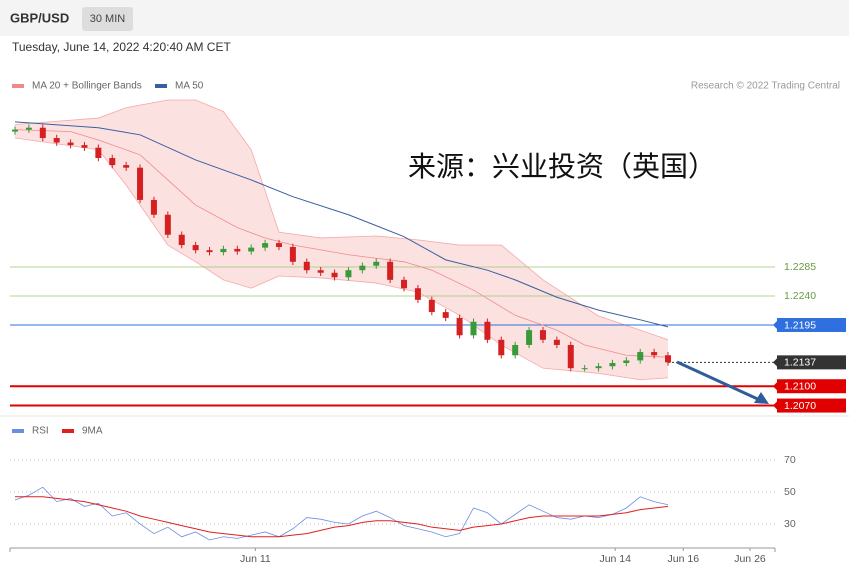 This screenshot has height=573, width=864. Describe the element at coordinates (800, 406) in the screenshot. I see `level-label: 1.2070` at that location.